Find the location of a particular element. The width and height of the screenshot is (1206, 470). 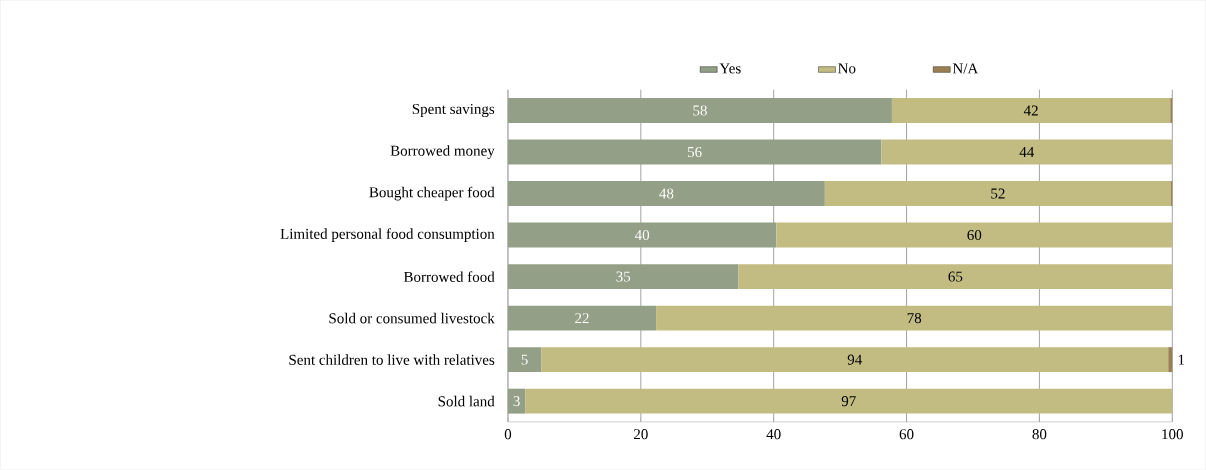

data-label: 94 is located at coordinates (854, 359).